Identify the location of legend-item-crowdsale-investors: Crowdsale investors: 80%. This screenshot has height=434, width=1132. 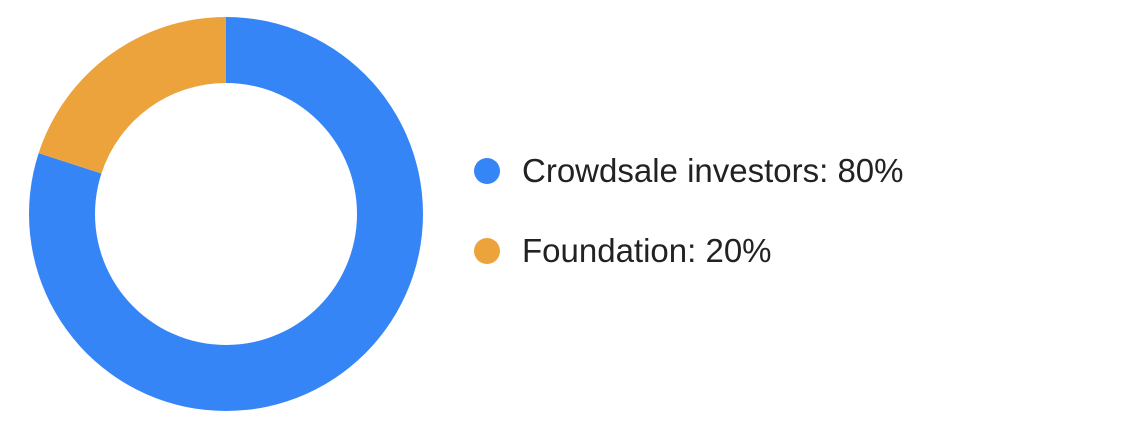
(689, 171).